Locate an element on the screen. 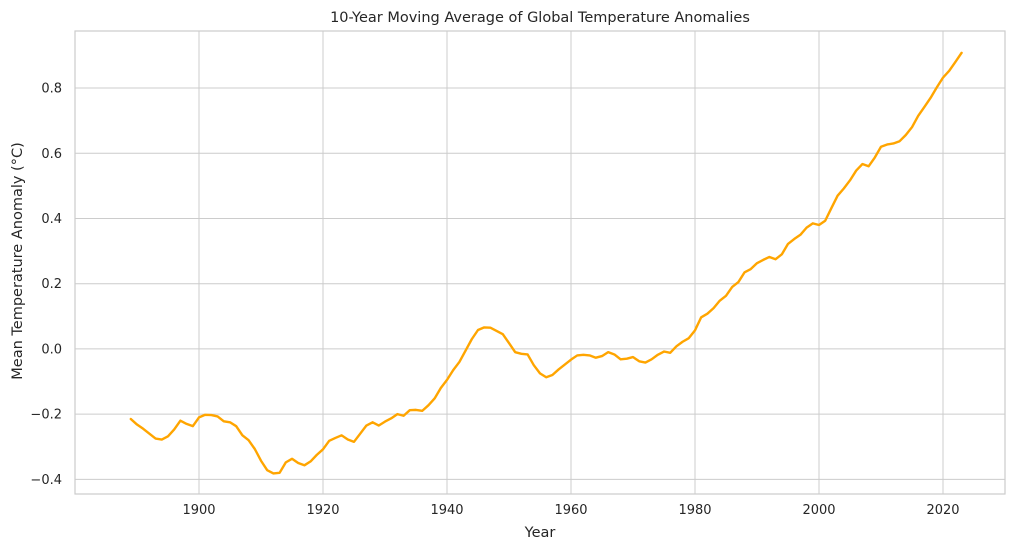 This screenshot has width=1014, height=550. y-tick-label: −0.4 is located at coordinates (46, 480).